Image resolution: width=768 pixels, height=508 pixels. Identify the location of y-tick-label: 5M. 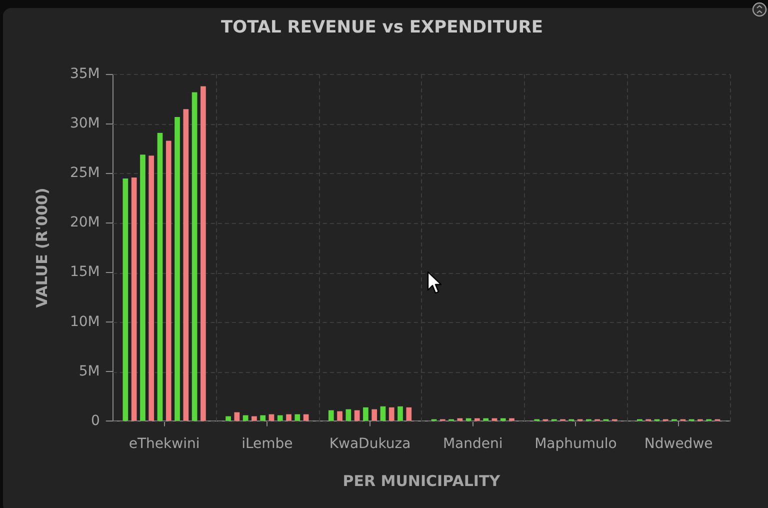
(89, 371).